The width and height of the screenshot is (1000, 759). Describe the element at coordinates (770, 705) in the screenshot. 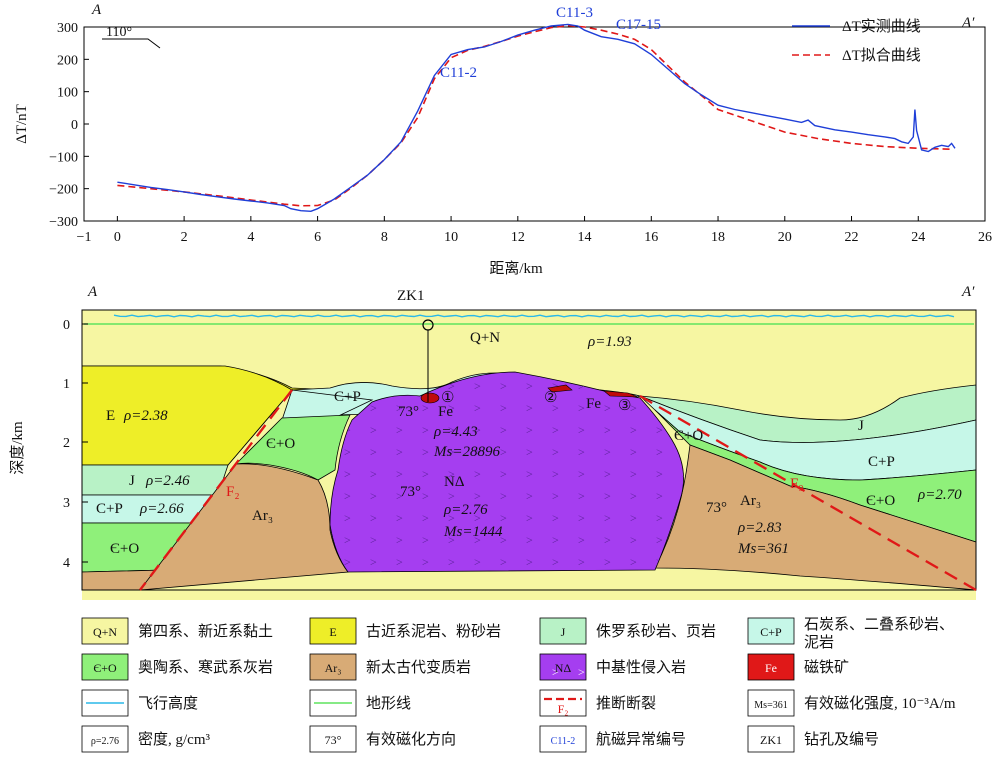

I see `legend-symbol: Ms=361` at that location.